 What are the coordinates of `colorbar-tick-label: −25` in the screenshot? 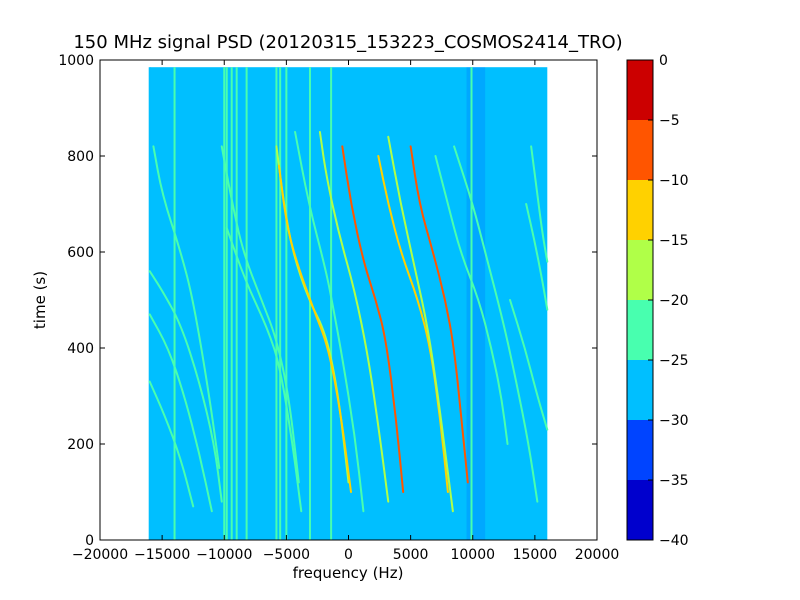 It's located at (674, 361).